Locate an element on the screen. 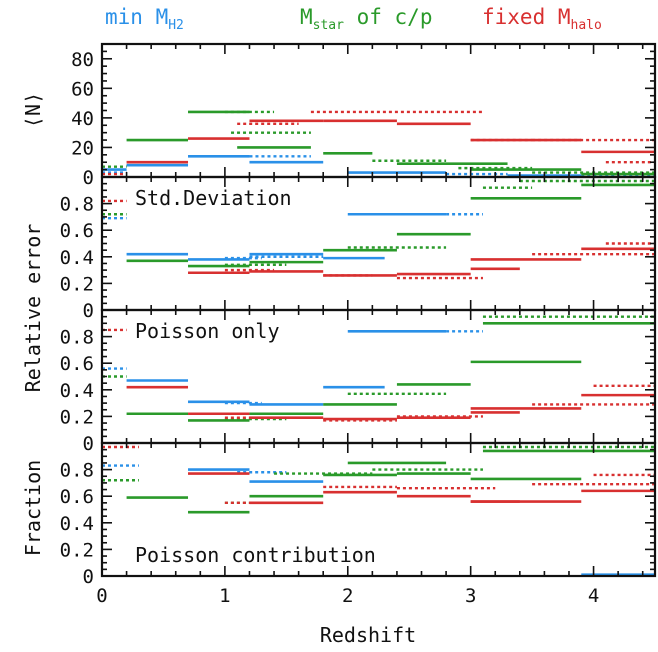  x-axis-label: Redshift is located at coordinates (368, 635).